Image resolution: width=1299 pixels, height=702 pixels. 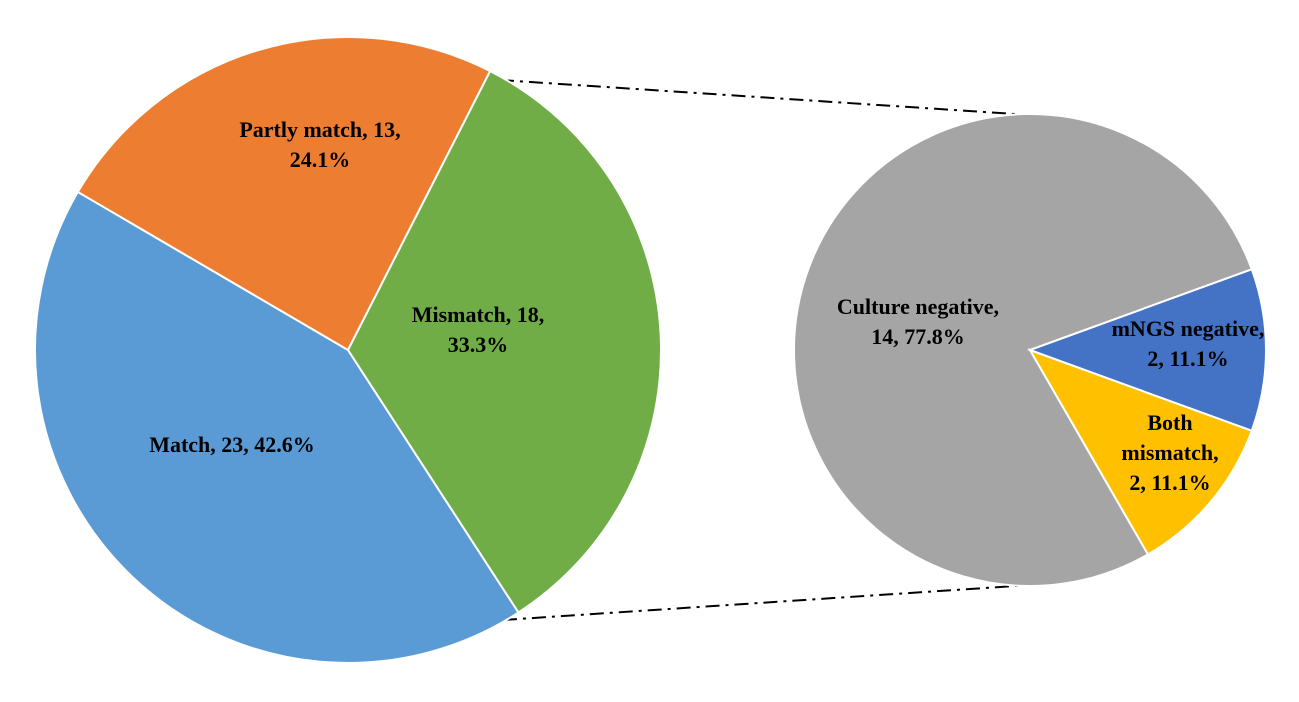 I want to click on label-line: Mismatch, 18,, so click(x=478, y=314).